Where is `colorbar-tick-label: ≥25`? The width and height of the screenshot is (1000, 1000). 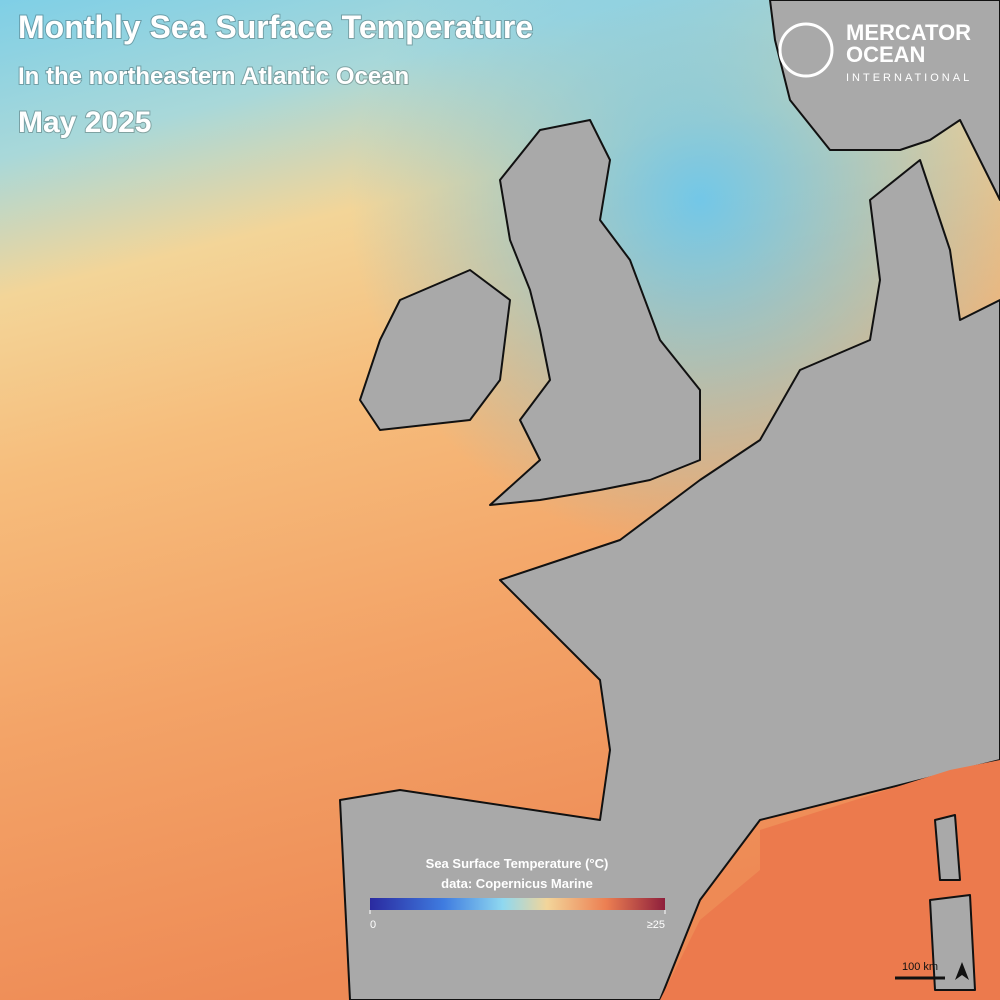
colorbar-tick-label: ≥25 is located at coordinates (656, 925).